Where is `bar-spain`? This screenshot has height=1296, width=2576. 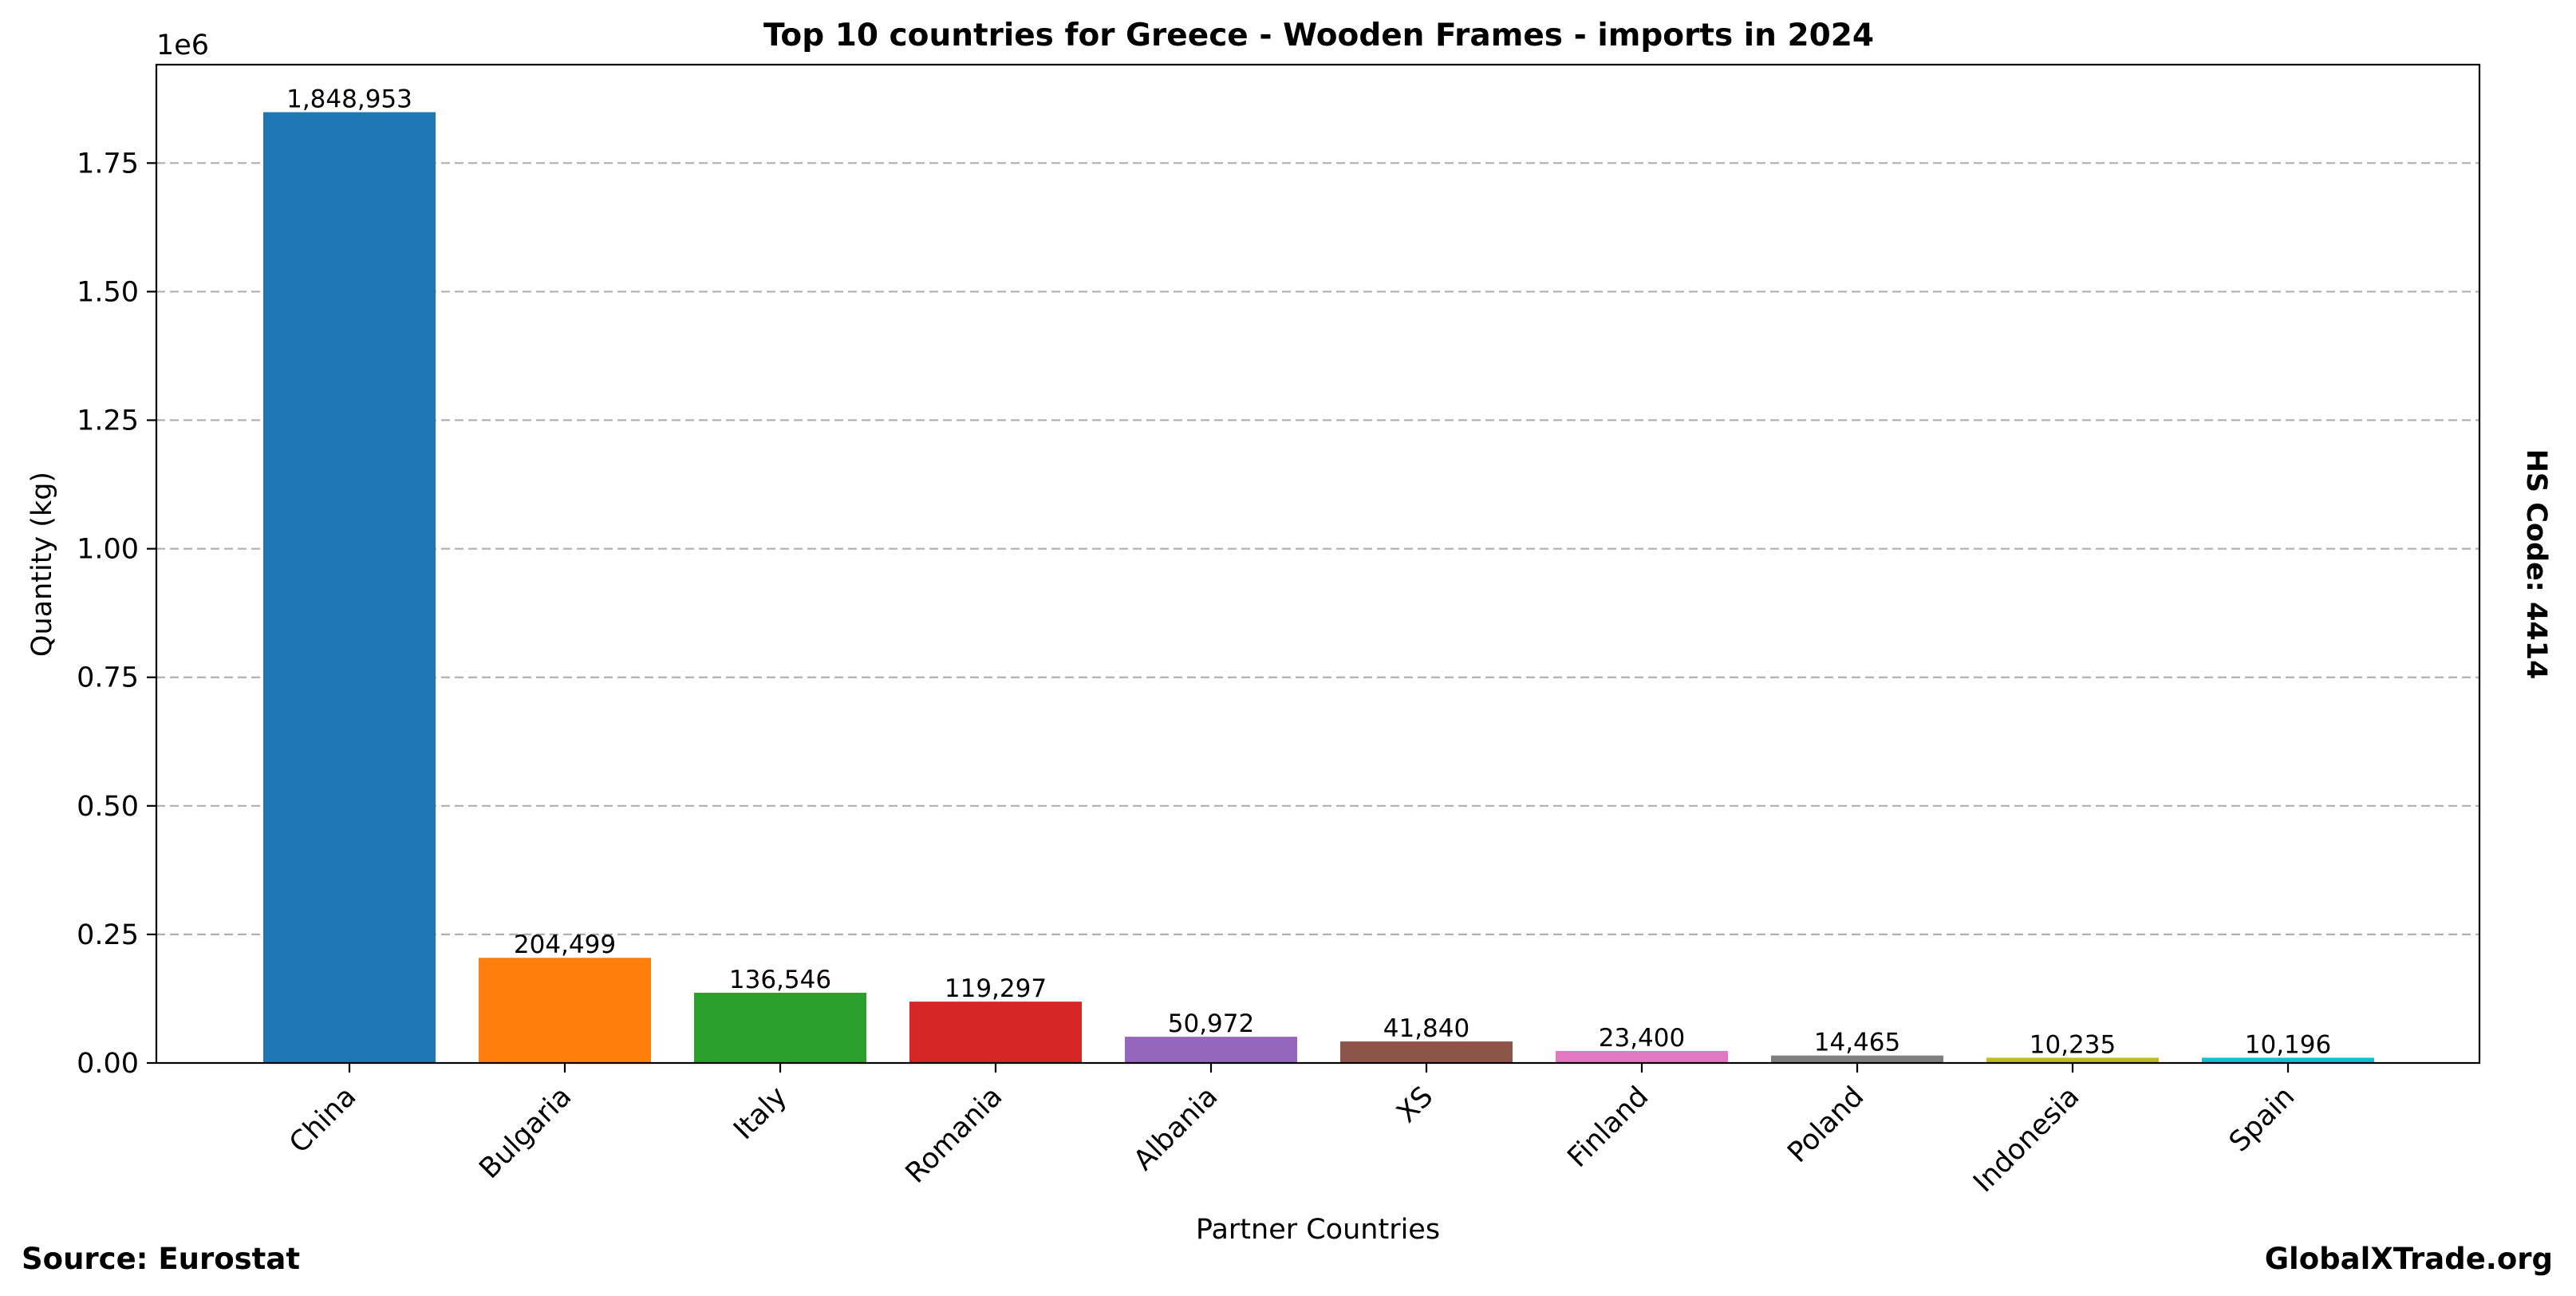
bar-spain is located at coordinates (2288, 1060).